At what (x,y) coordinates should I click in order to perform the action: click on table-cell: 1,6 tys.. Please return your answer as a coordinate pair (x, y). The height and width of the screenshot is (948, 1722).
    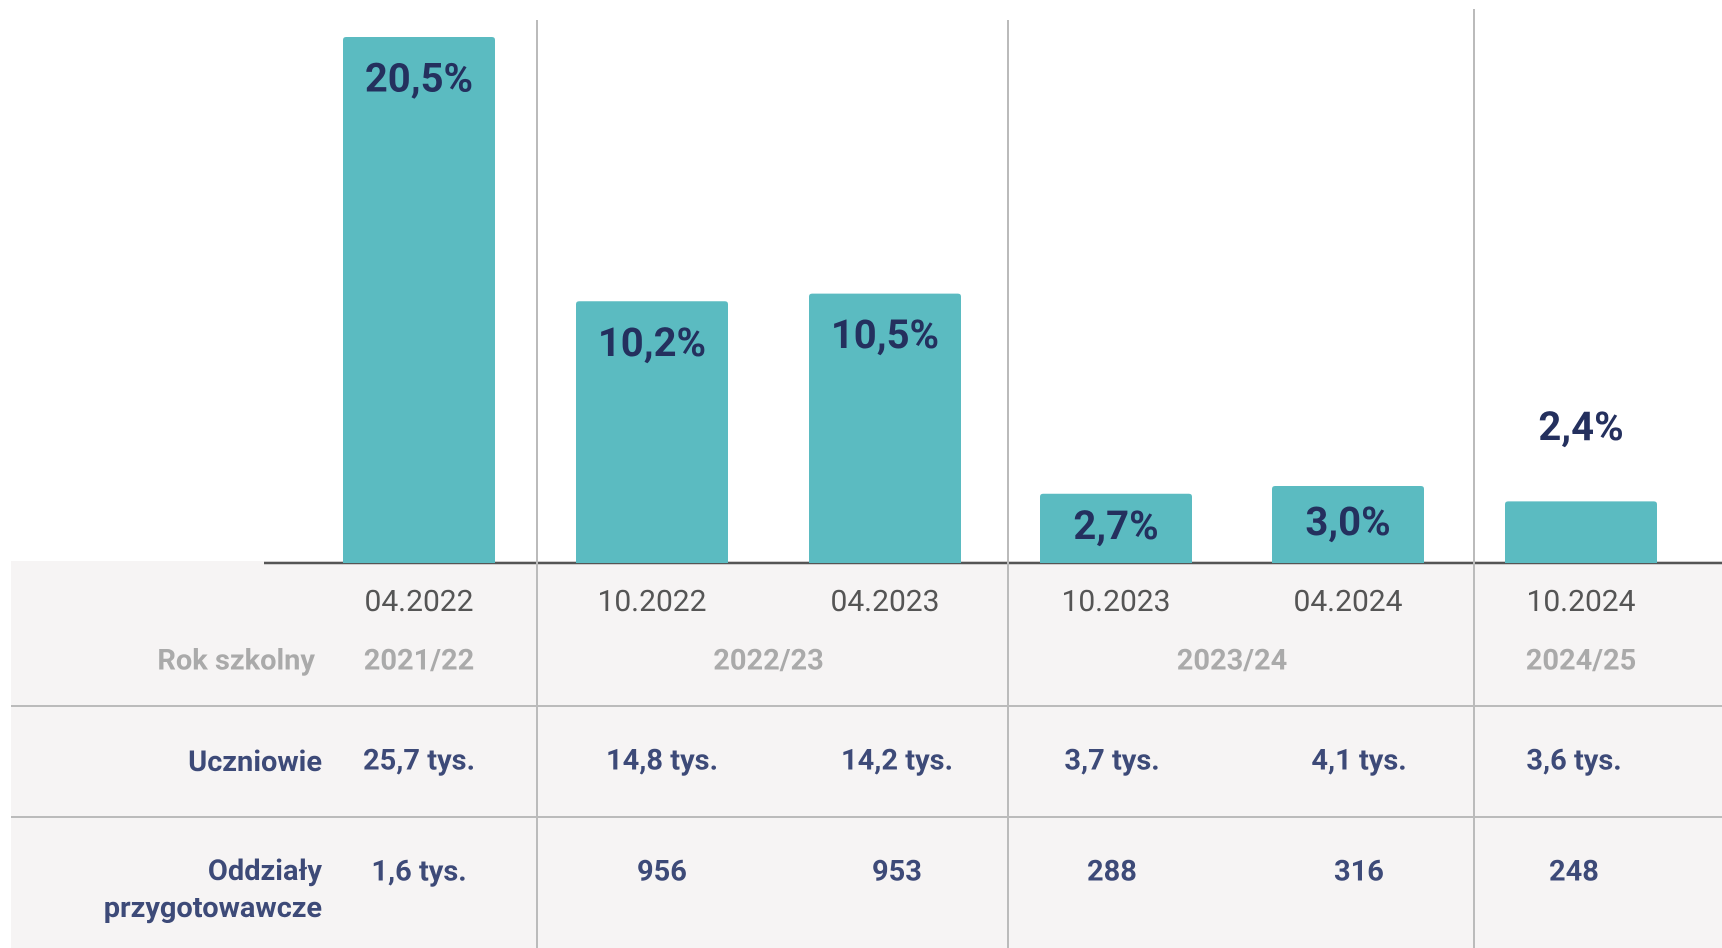
    Looking at the image, I should click on (418, 872).